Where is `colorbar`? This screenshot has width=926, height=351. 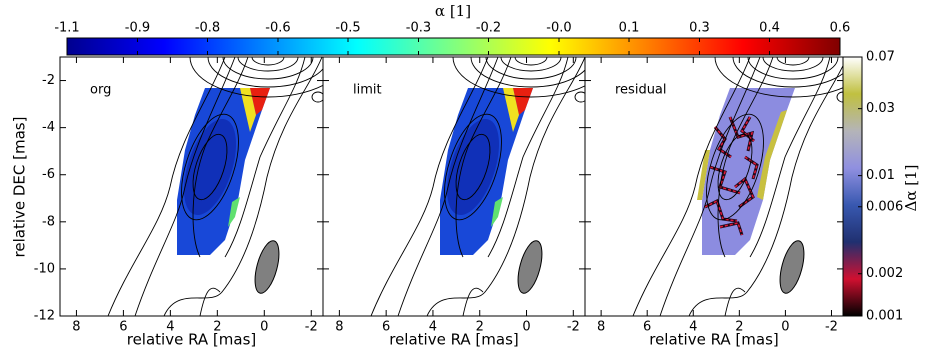 colorbar is located at coordinates (453, 46).